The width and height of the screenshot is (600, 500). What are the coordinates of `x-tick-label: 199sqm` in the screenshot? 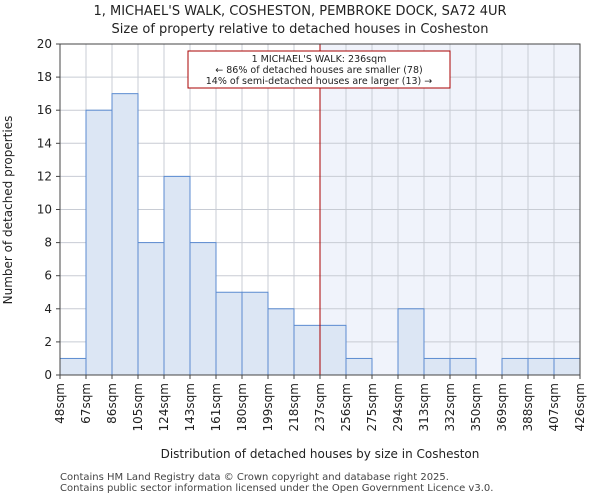 It's located at (268, 407).